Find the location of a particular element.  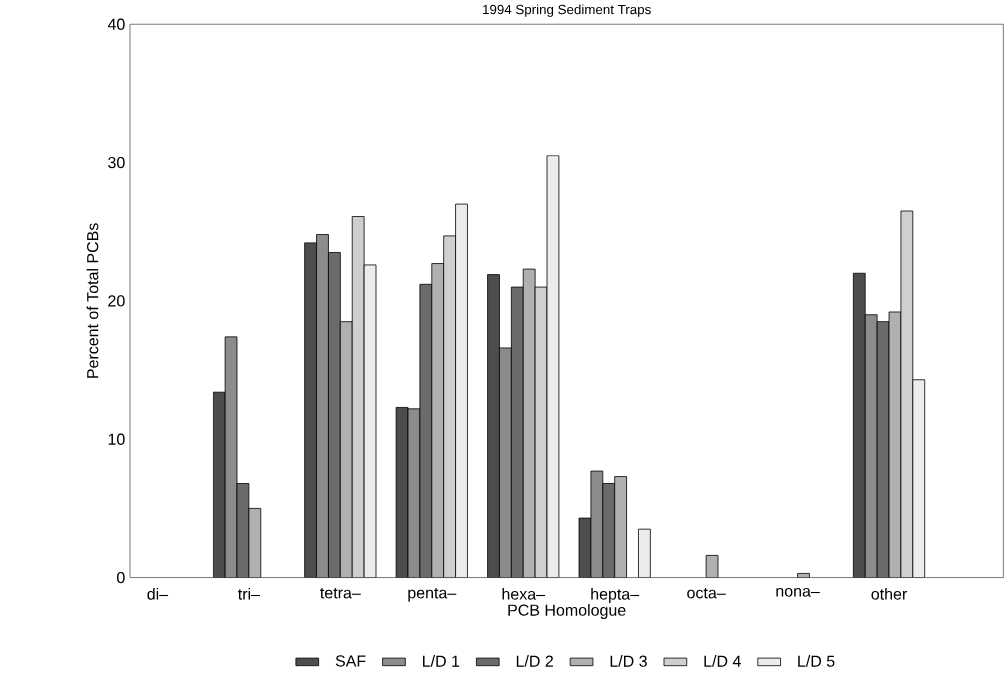

x-tick-label: di– is located at coordinates (158, 593).